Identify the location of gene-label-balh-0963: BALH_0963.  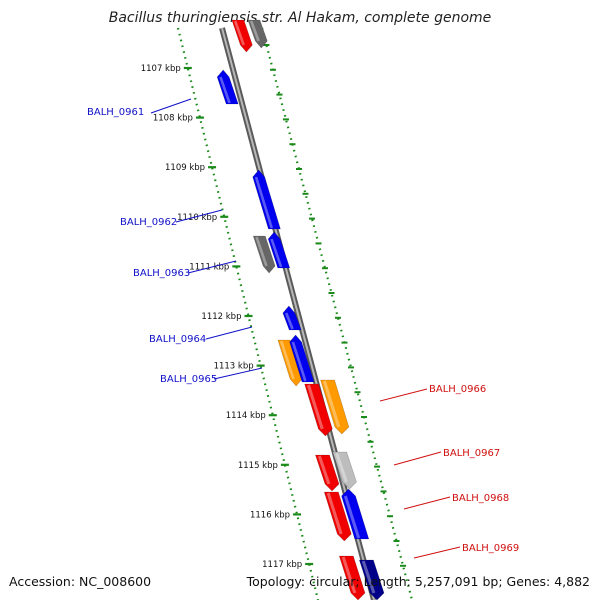
(161, 273).